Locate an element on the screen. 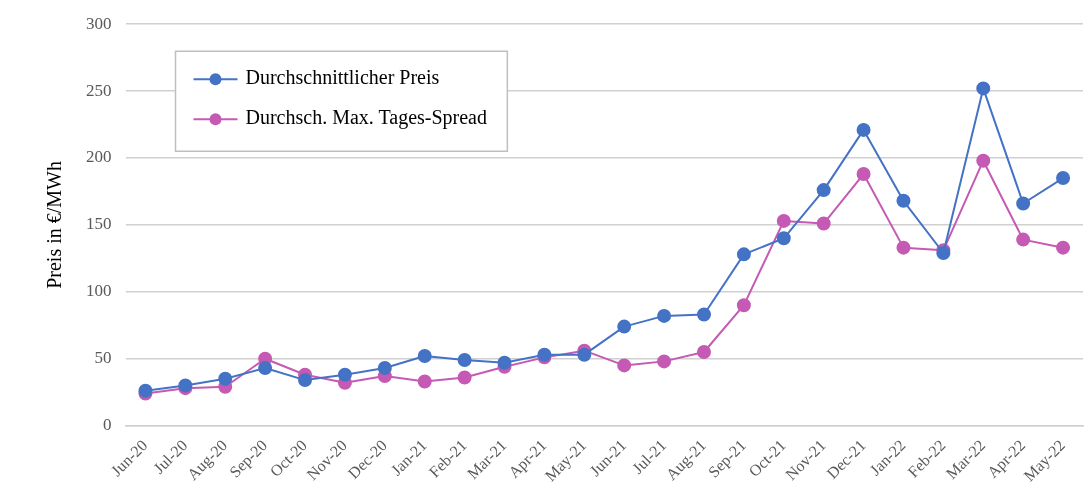 The height and width of the screenshot is (495, 1091). y-tick-label: 0 is located at coordinates (107, 425).